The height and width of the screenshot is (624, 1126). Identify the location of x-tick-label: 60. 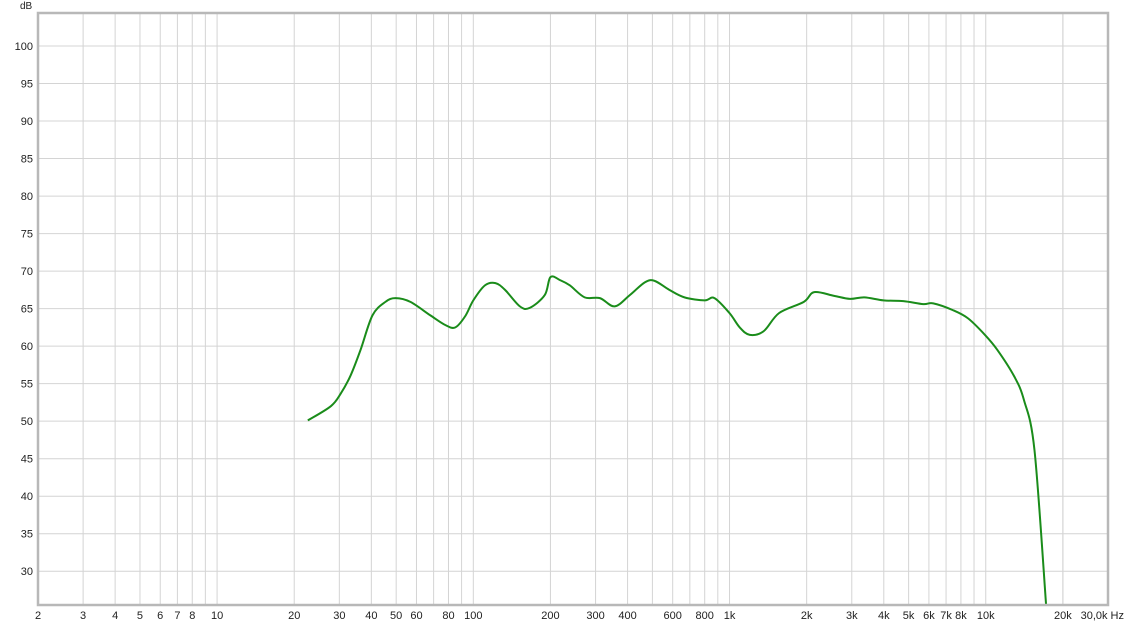
(416, 616).